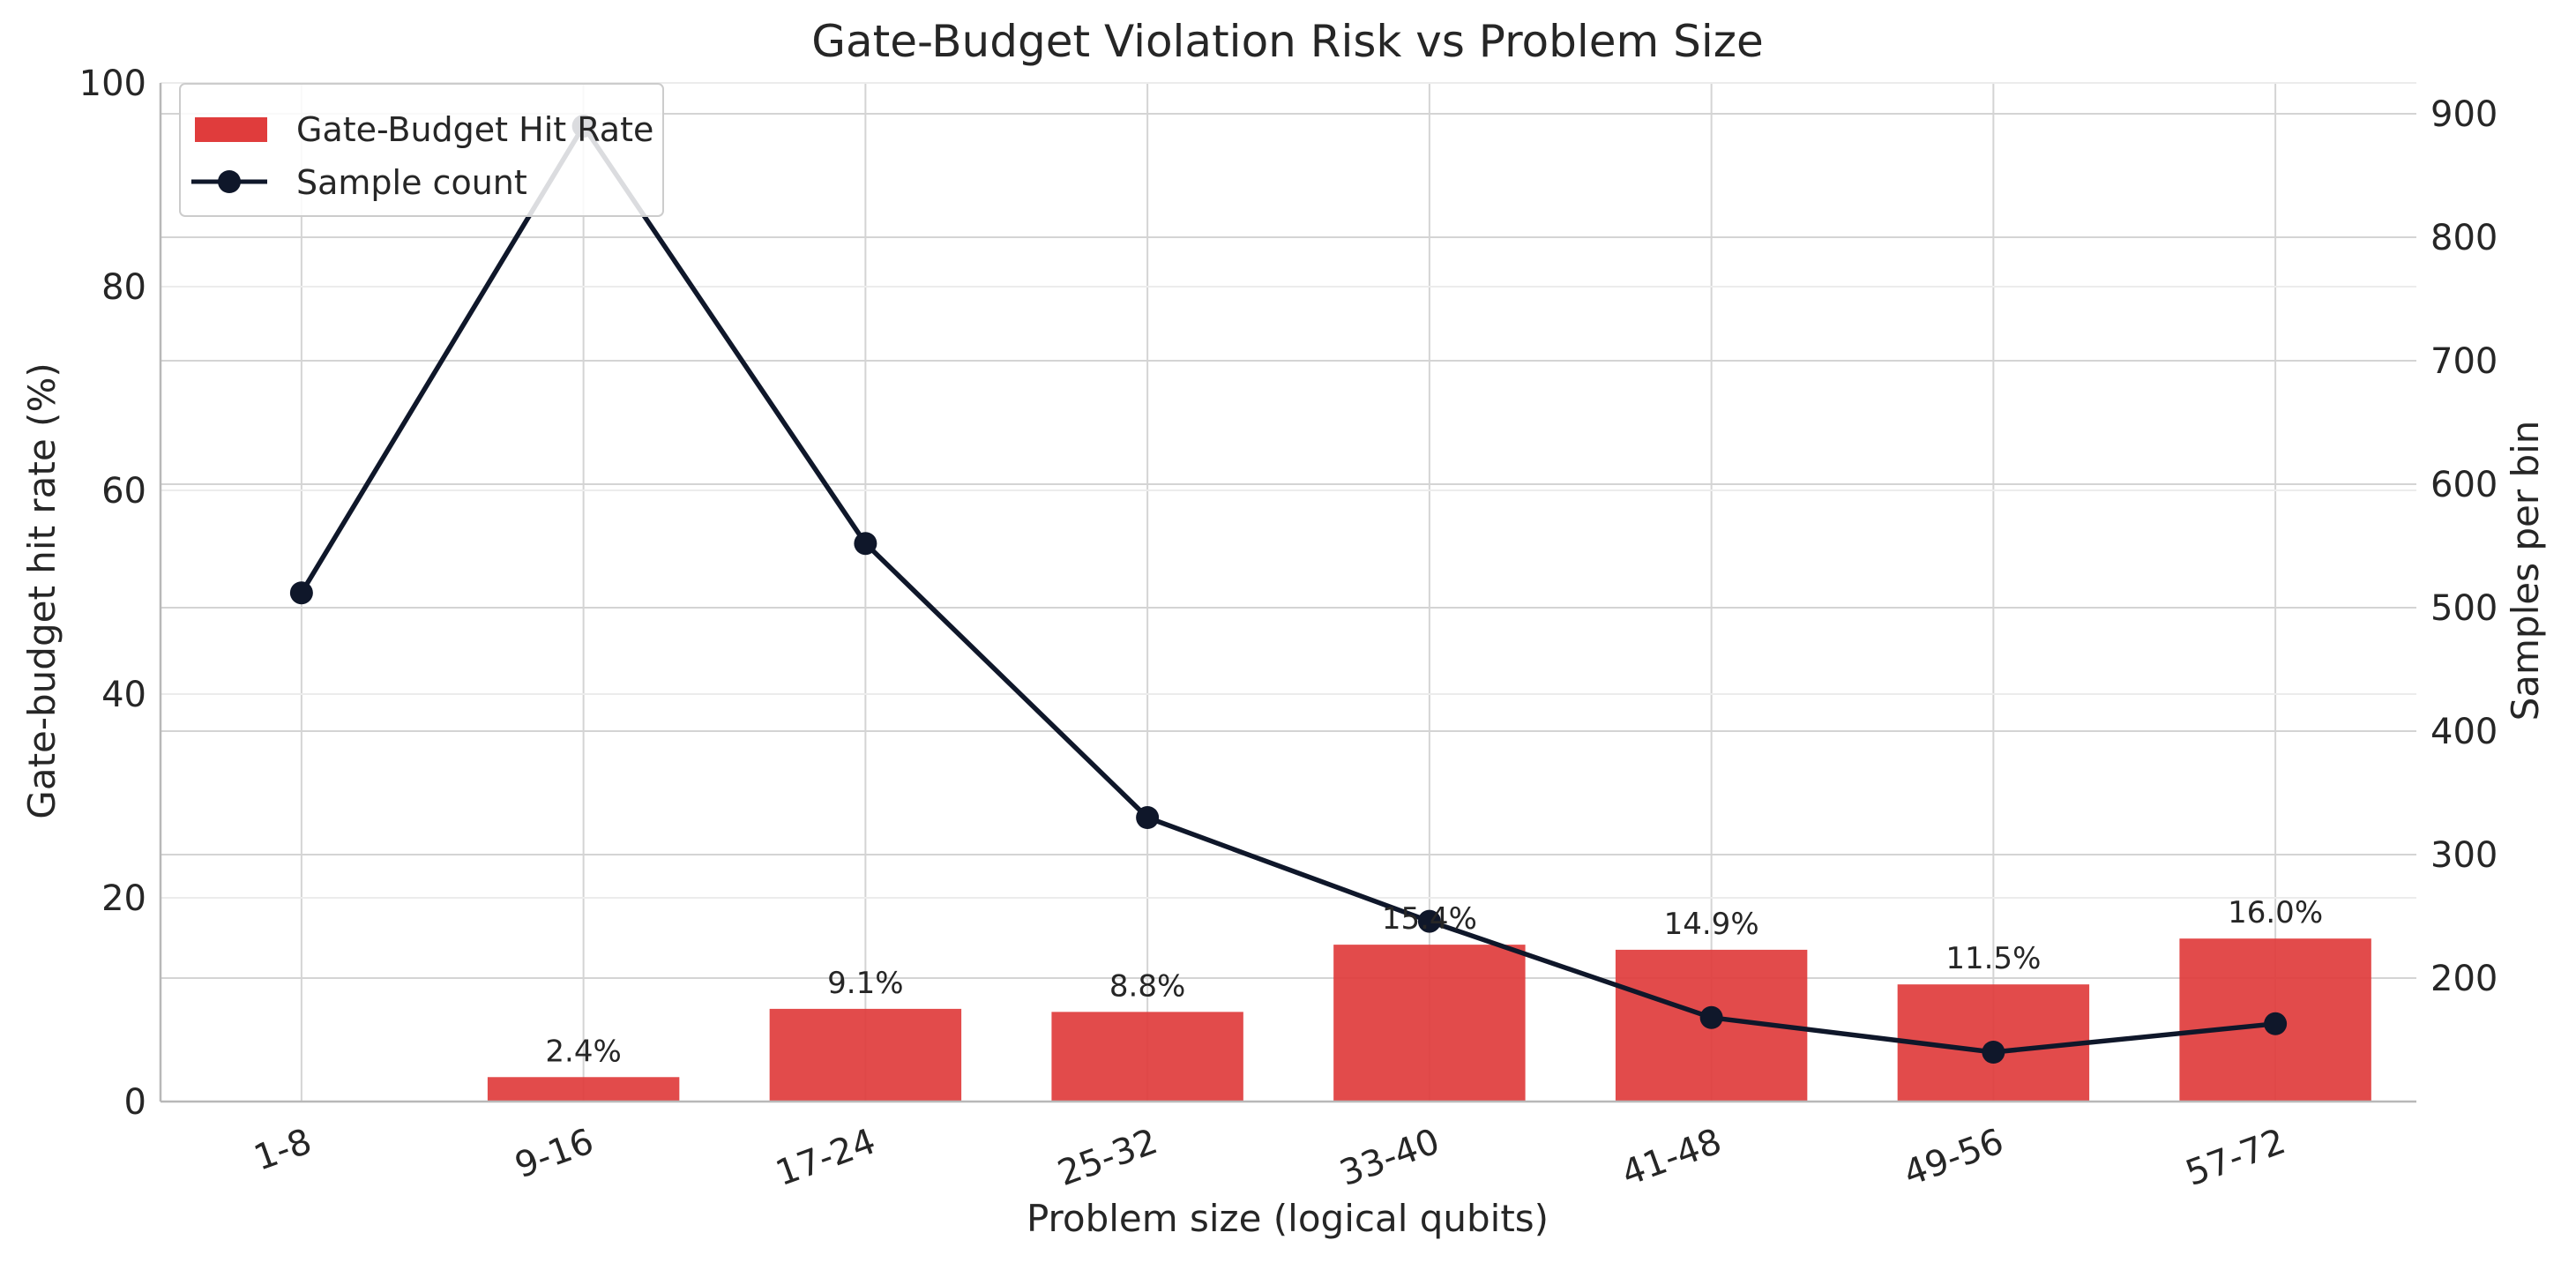 The width and height of the screenshot is (2576, 1270). Describe the element at coordinates (865, 983) in the screenshot. I see `bar-value-label: 9.1%` at that location.